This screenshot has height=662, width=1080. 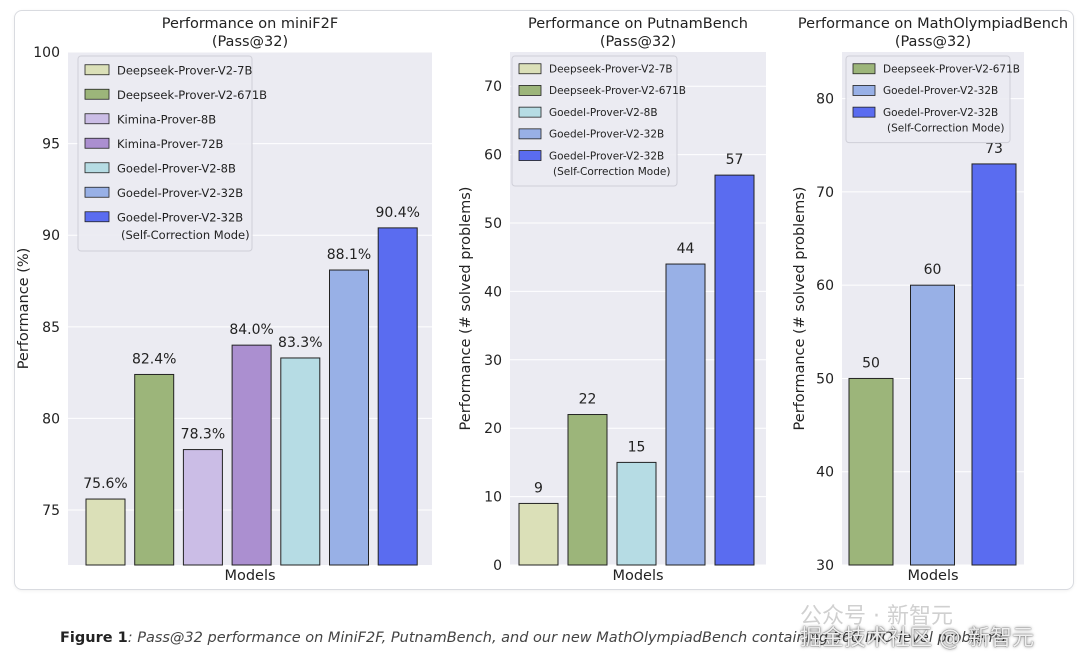 I want to click on y-tick-label: 85, so click(x=51, y=328).